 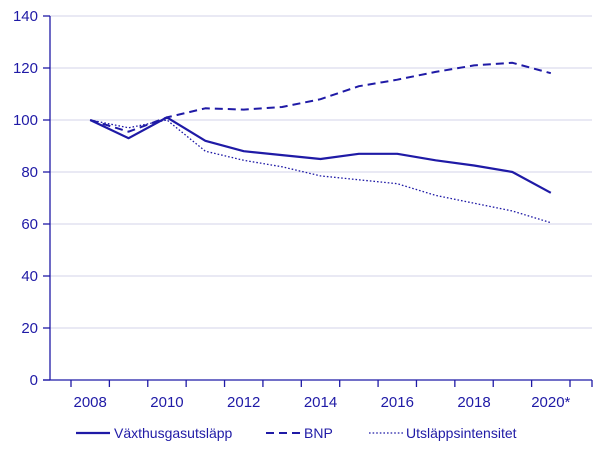 I want to click on x-tick-label: 2016, so click(x=397, y=402).